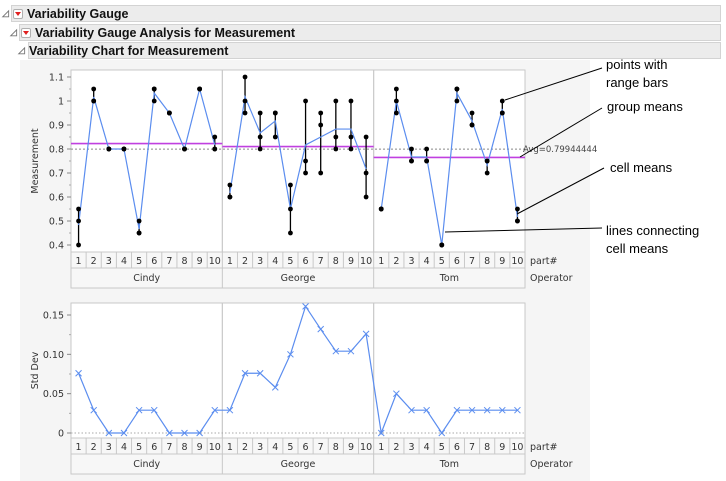  Describe the element at coordinates (56, 150) in the screenshot. I see `y-tick-label: 0.8` at that location.